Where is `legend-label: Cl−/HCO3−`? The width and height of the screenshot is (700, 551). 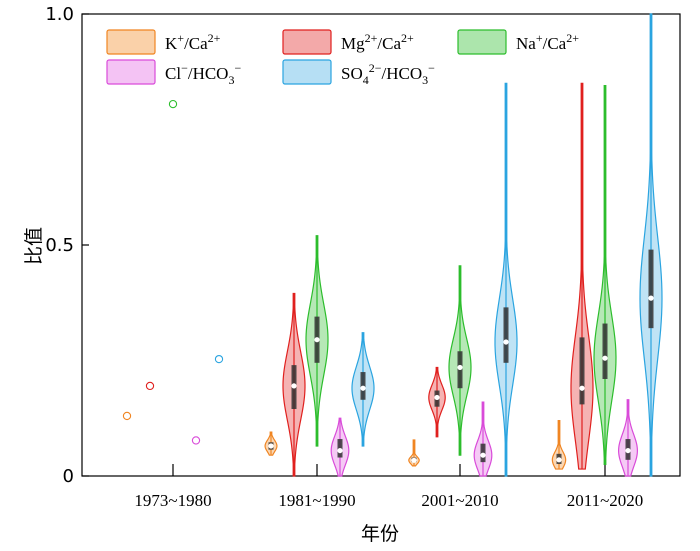
legend-label: Cl−/HCO3− is located at coordinates (203, 74).